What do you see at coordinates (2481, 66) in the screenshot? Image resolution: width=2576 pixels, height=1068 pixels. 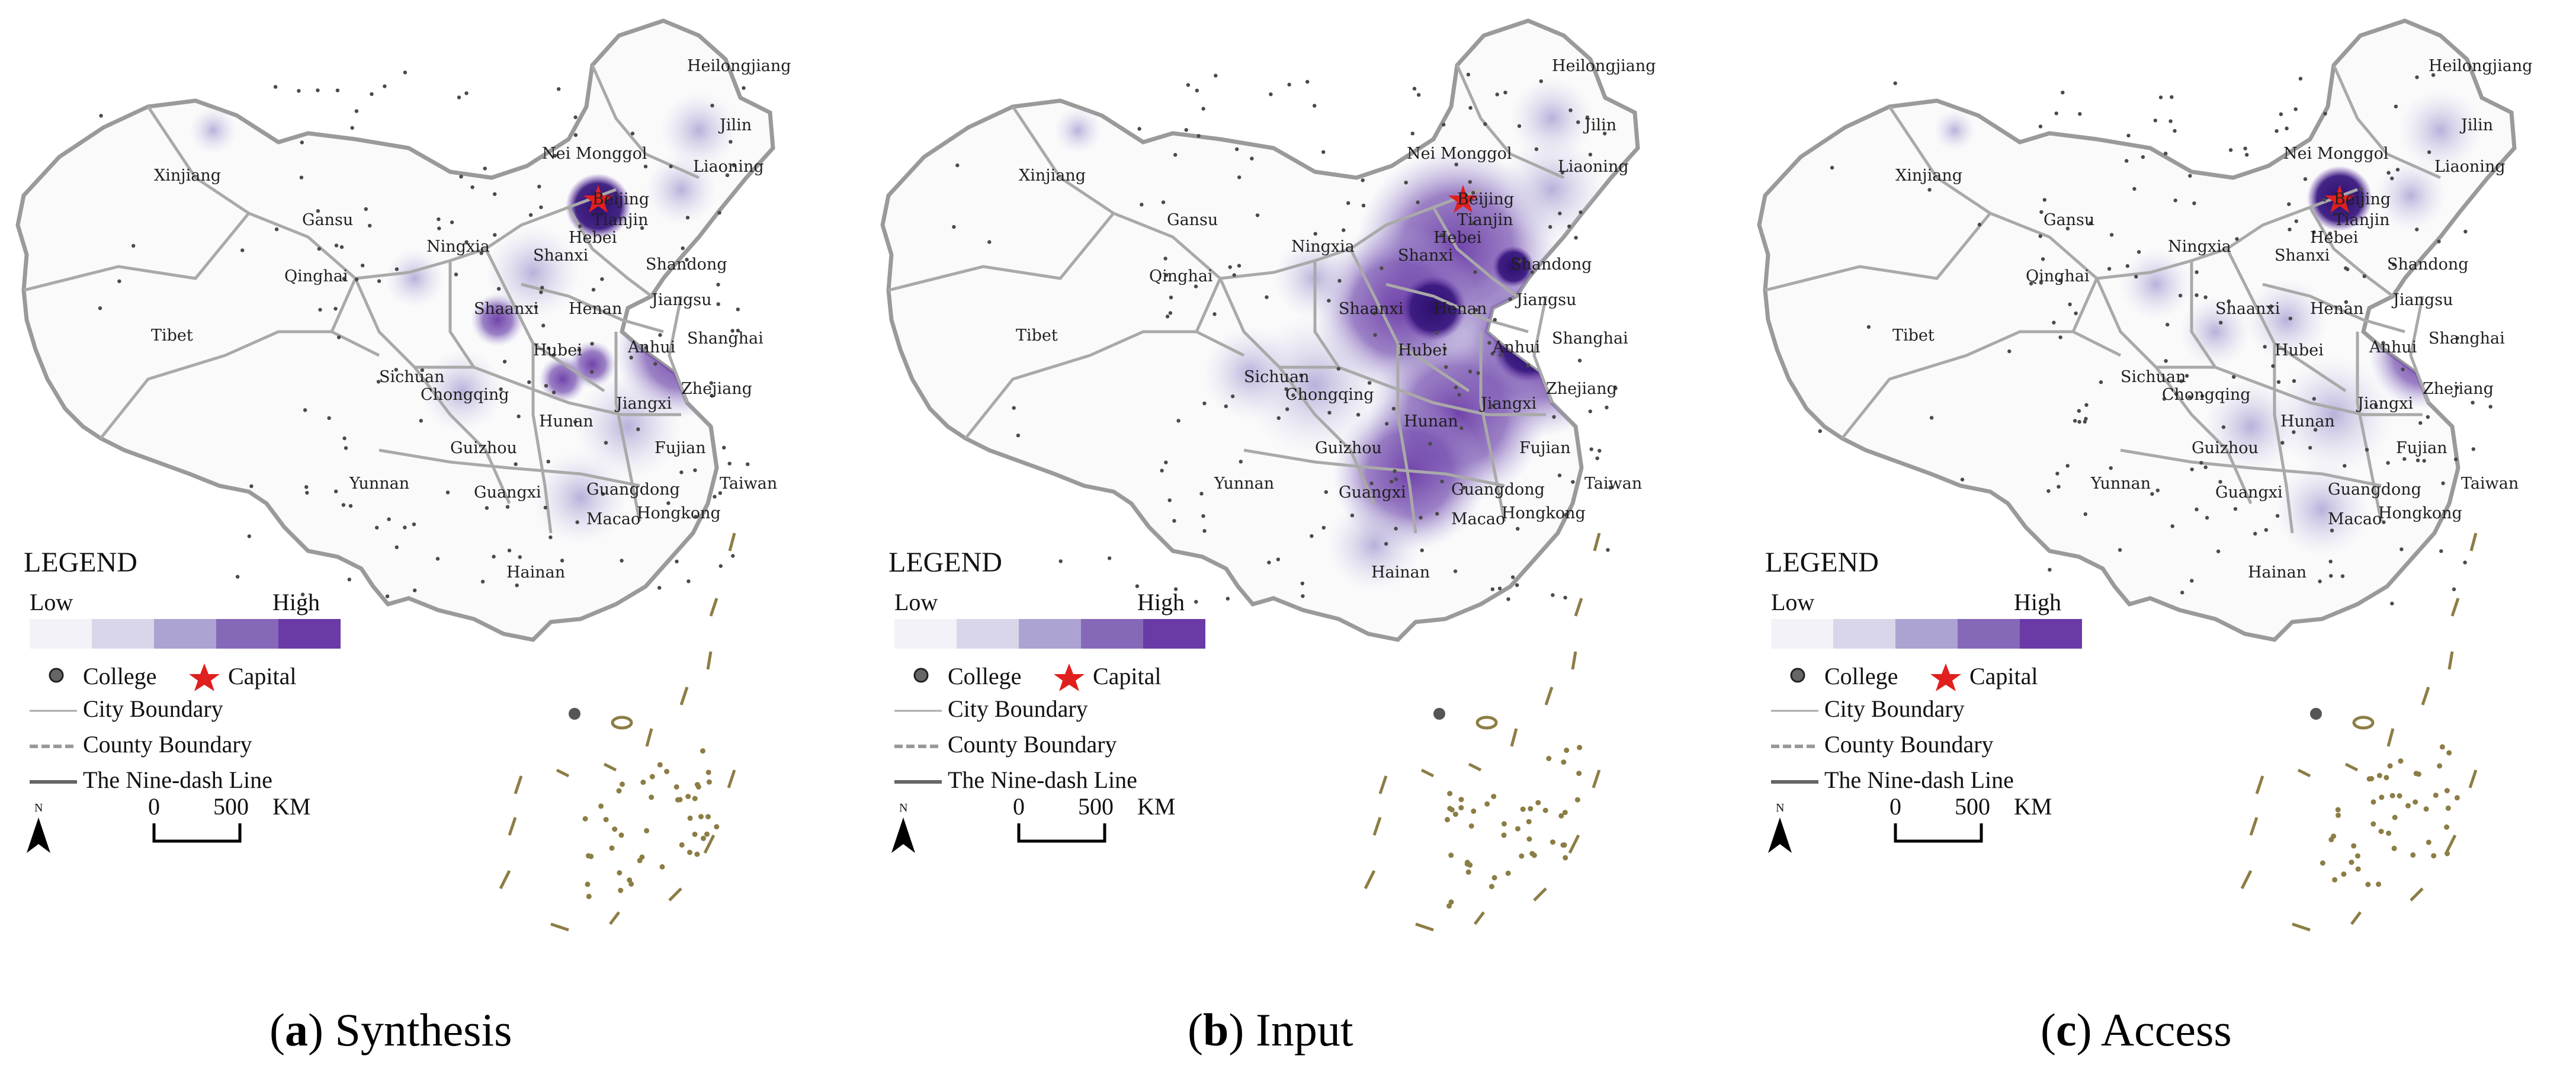 I see `province-label-heilongjiang: Heilongjiang` at bounding box center [2481, 66].